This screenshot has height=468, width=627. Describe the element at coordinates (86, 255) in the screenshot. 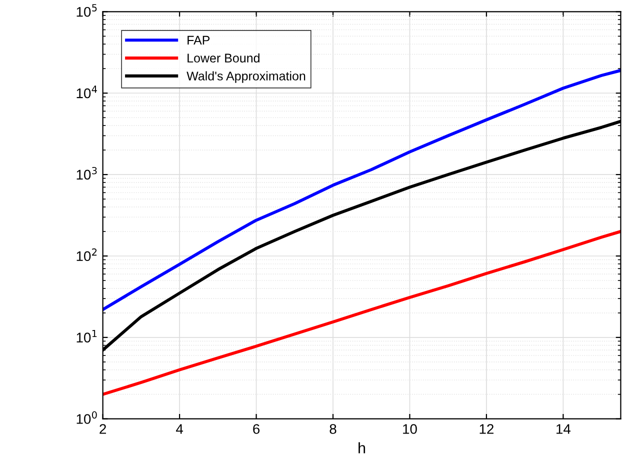

I see `y-tick-label: 10$^{2}$` at that location.